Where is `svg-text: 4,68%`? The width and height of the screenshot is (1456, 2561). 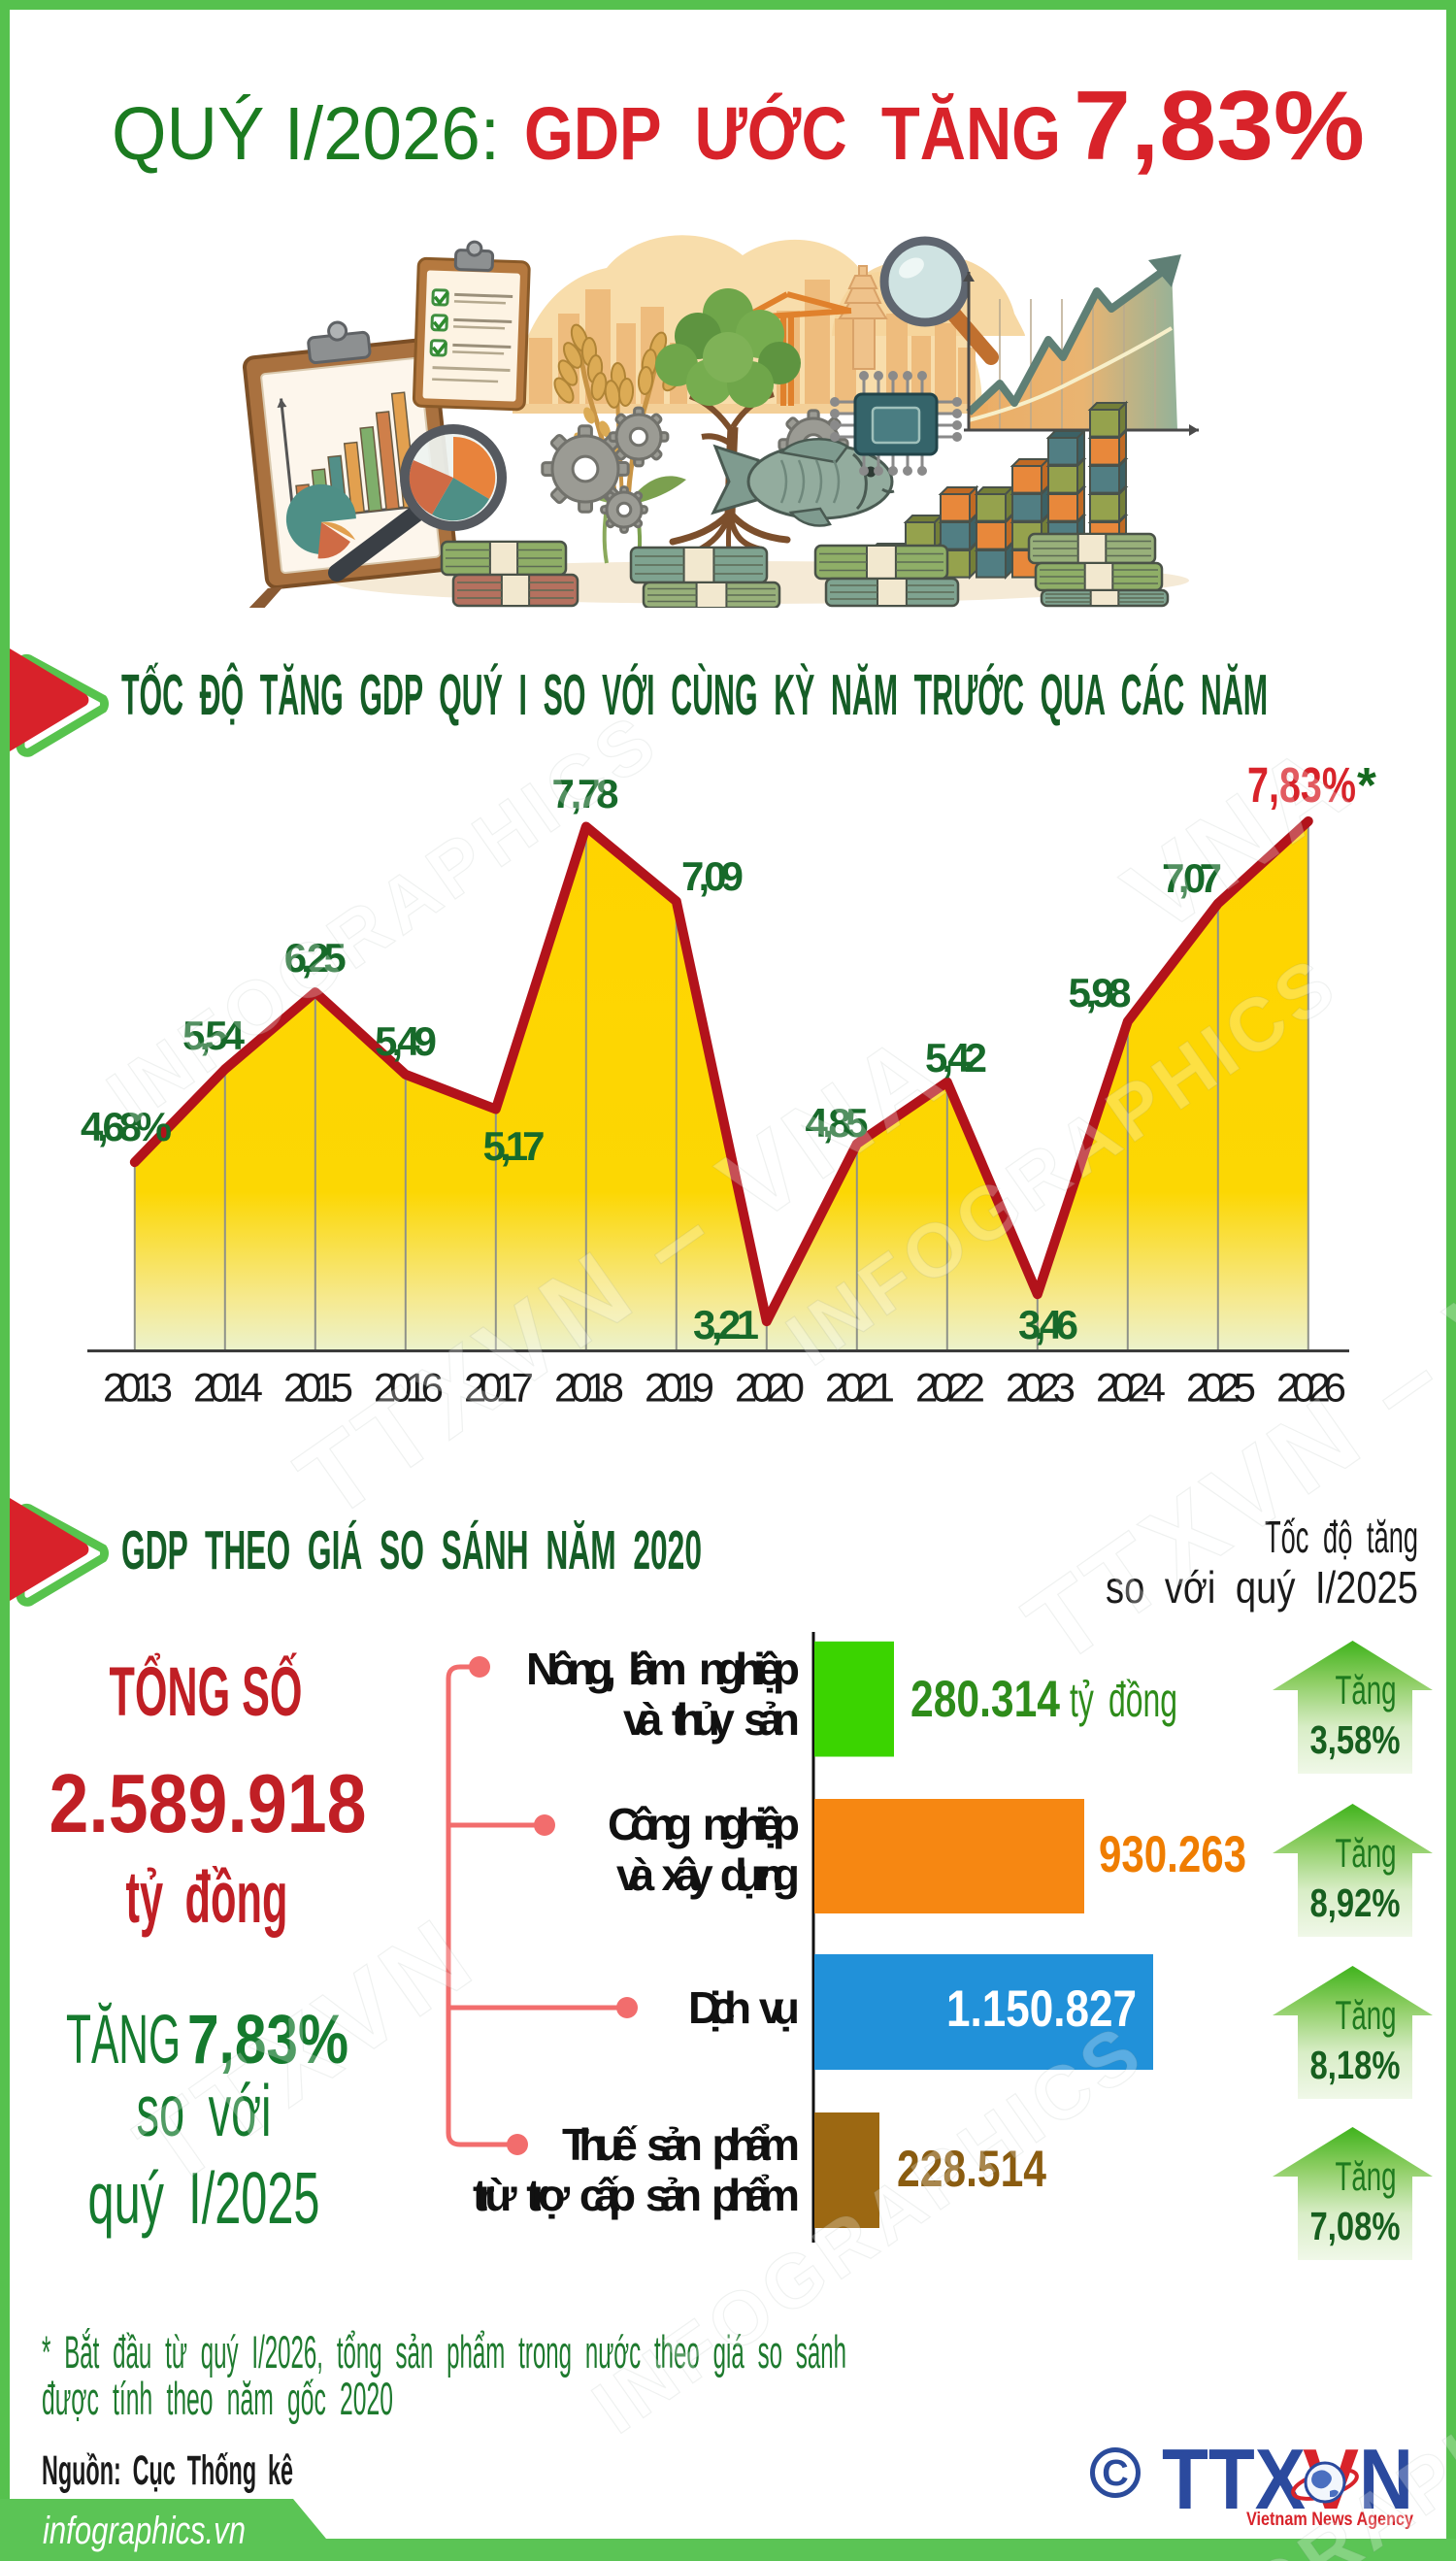
svg-text: 4,68% is located at coordinates (126, 1126).